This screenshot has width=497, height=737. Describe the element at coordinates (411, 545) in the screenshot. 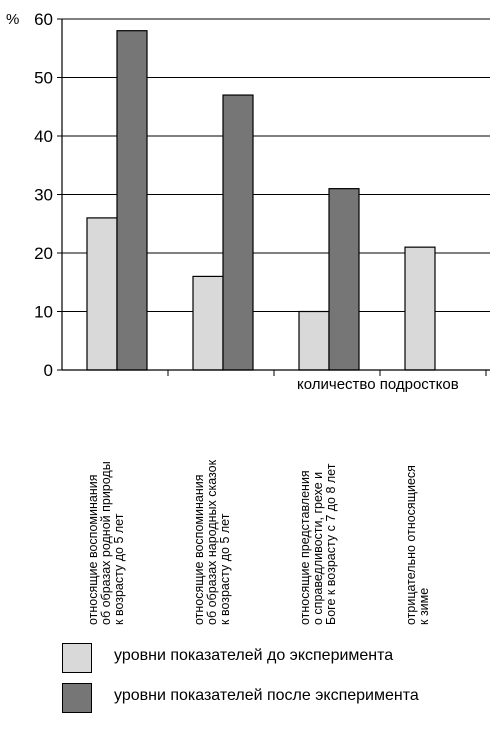

I see `category-label-3-line-0: отрицательно относящиеся` at that location.